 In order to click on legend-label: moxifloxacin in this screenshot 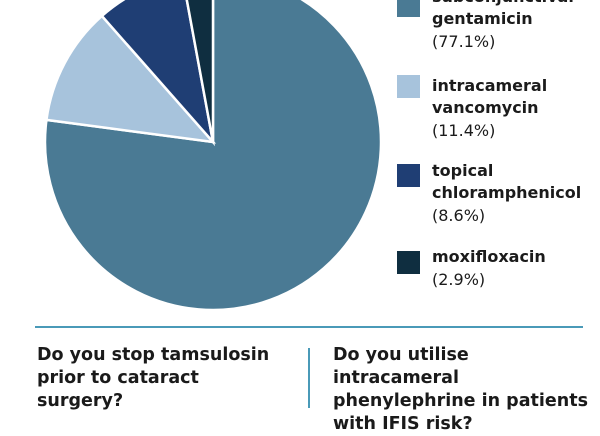, I will do `click(489, 256)`.